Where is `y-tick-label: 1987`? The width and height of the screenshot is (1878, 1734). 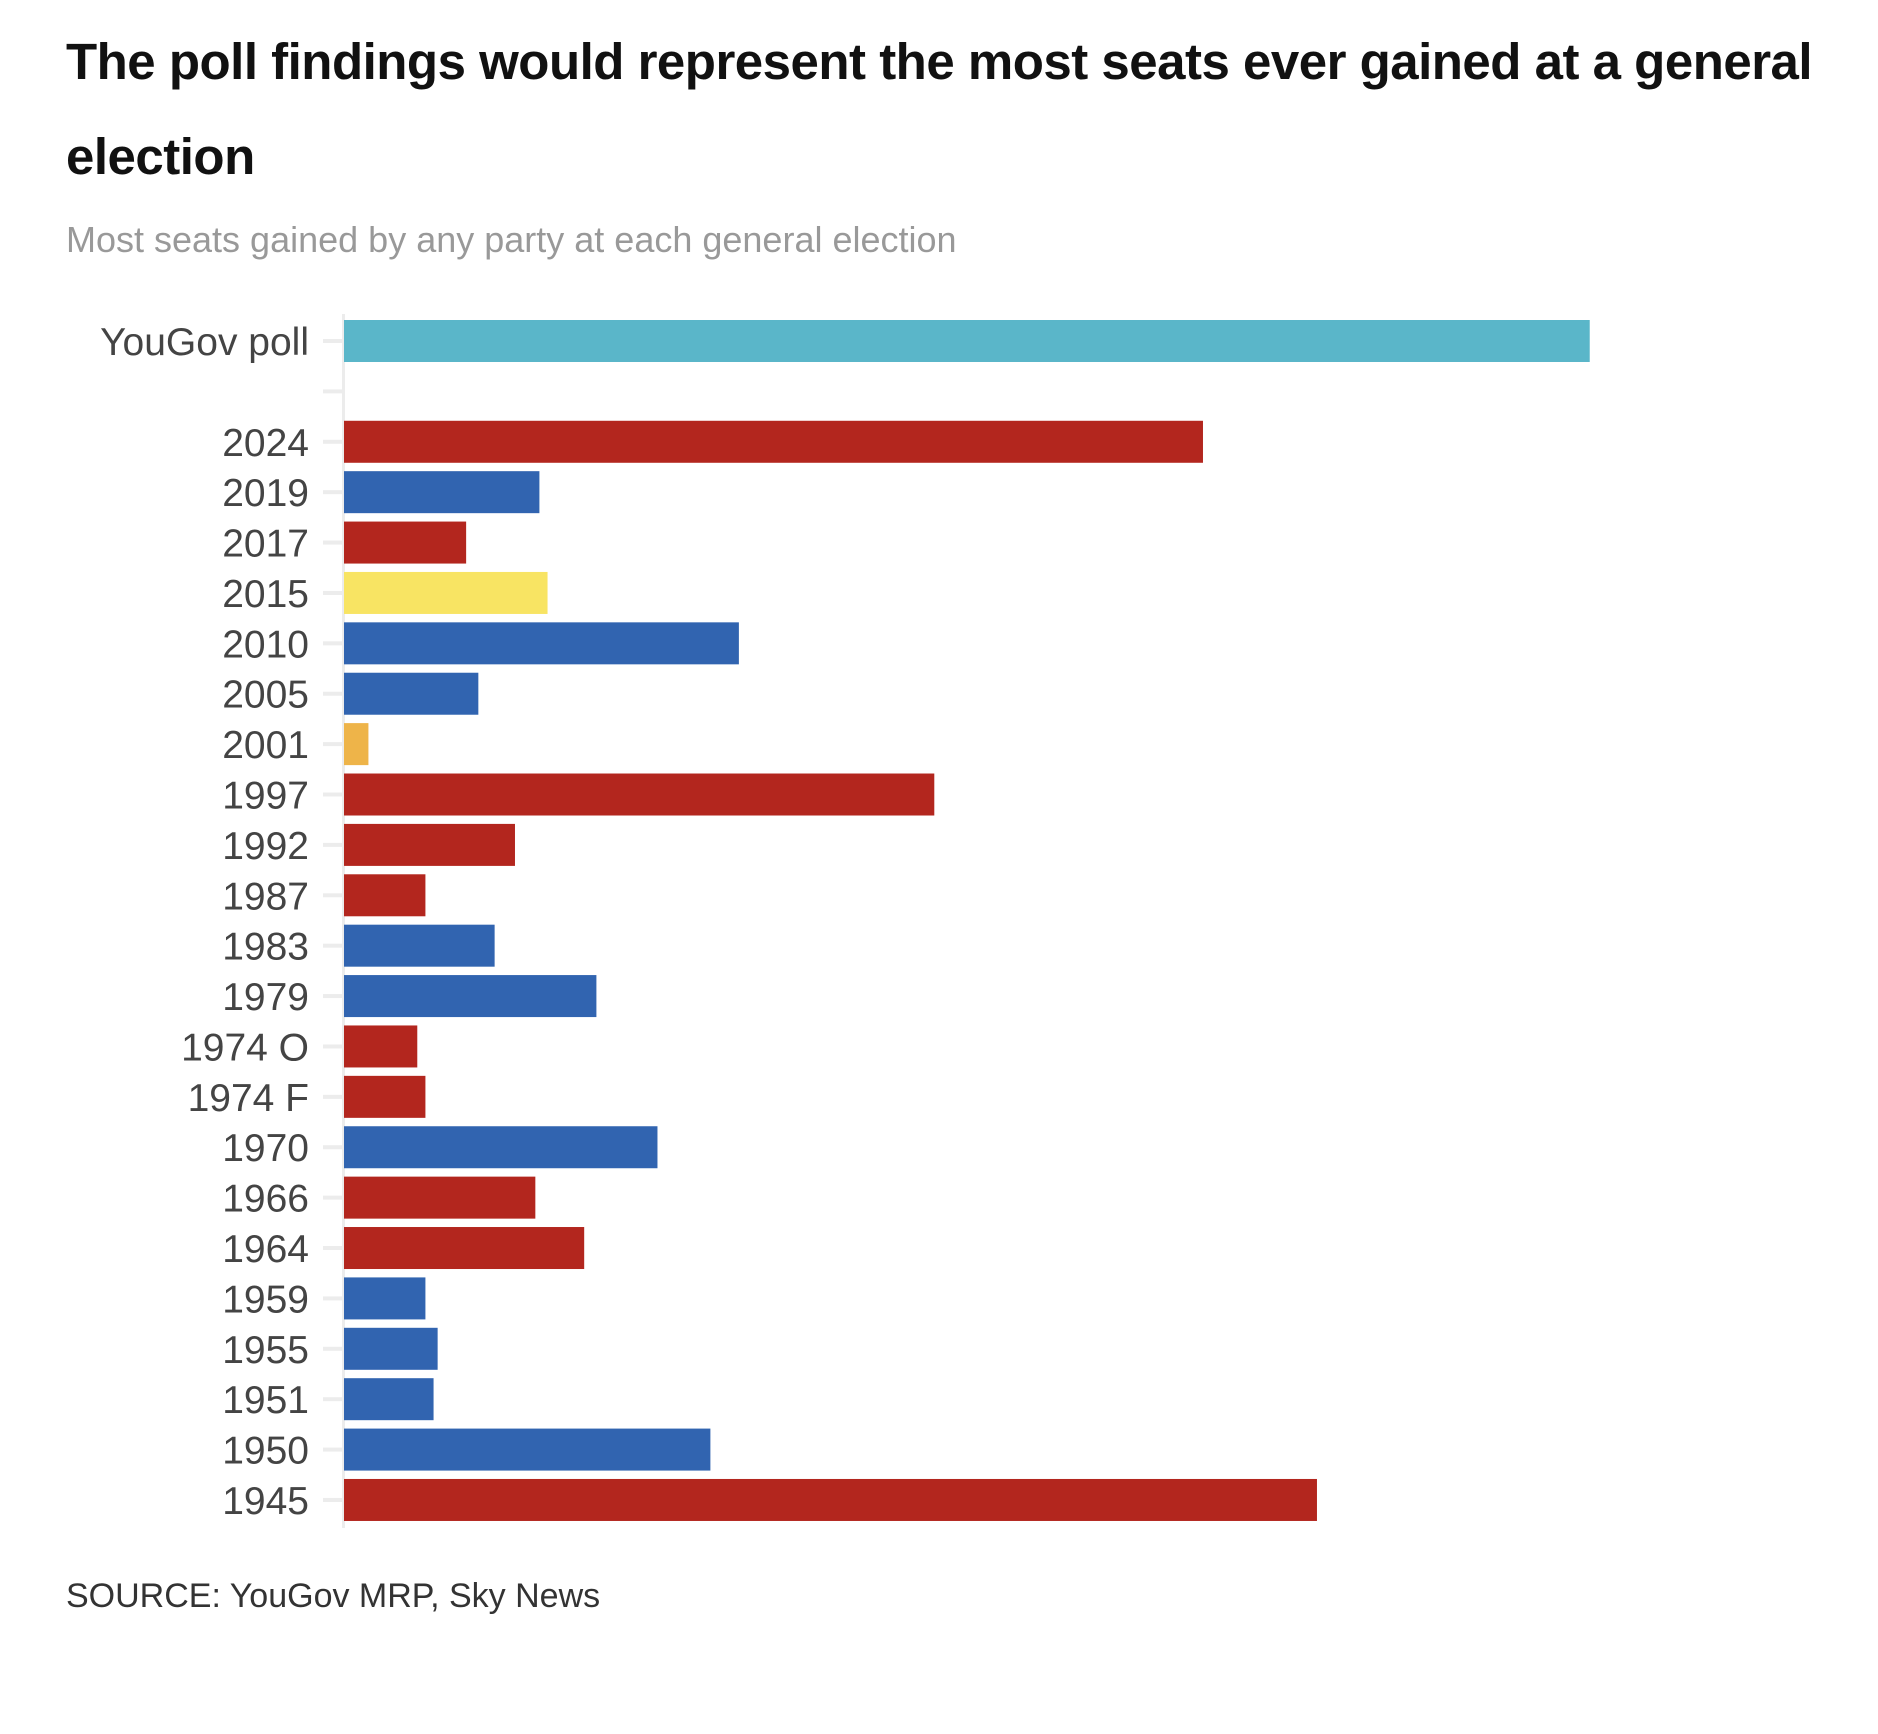
y-tick-label: 1987 is located at coordinates (265, 896).